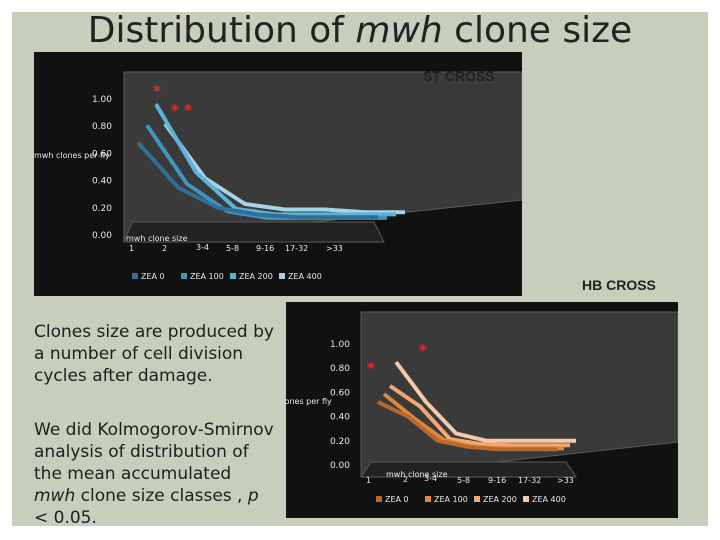  Describe the element at coordinates (102, 100) in the screenshot. I see `st-ytick-1.00: 1.00` at that location.